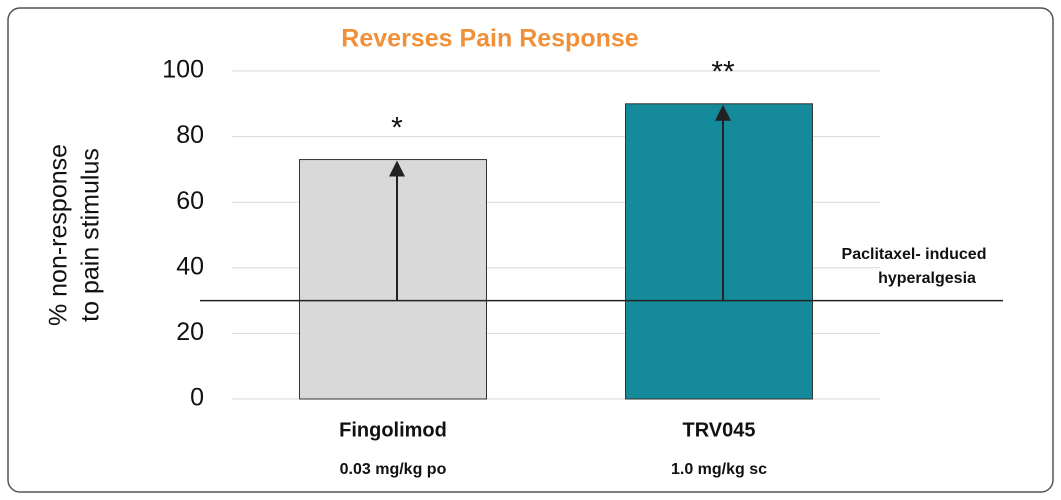 This screenshot has height=500, width=1061. Describe the element at coordinates (197, 398) in the screenshot. I see `y-tick-label: 0` at that location.